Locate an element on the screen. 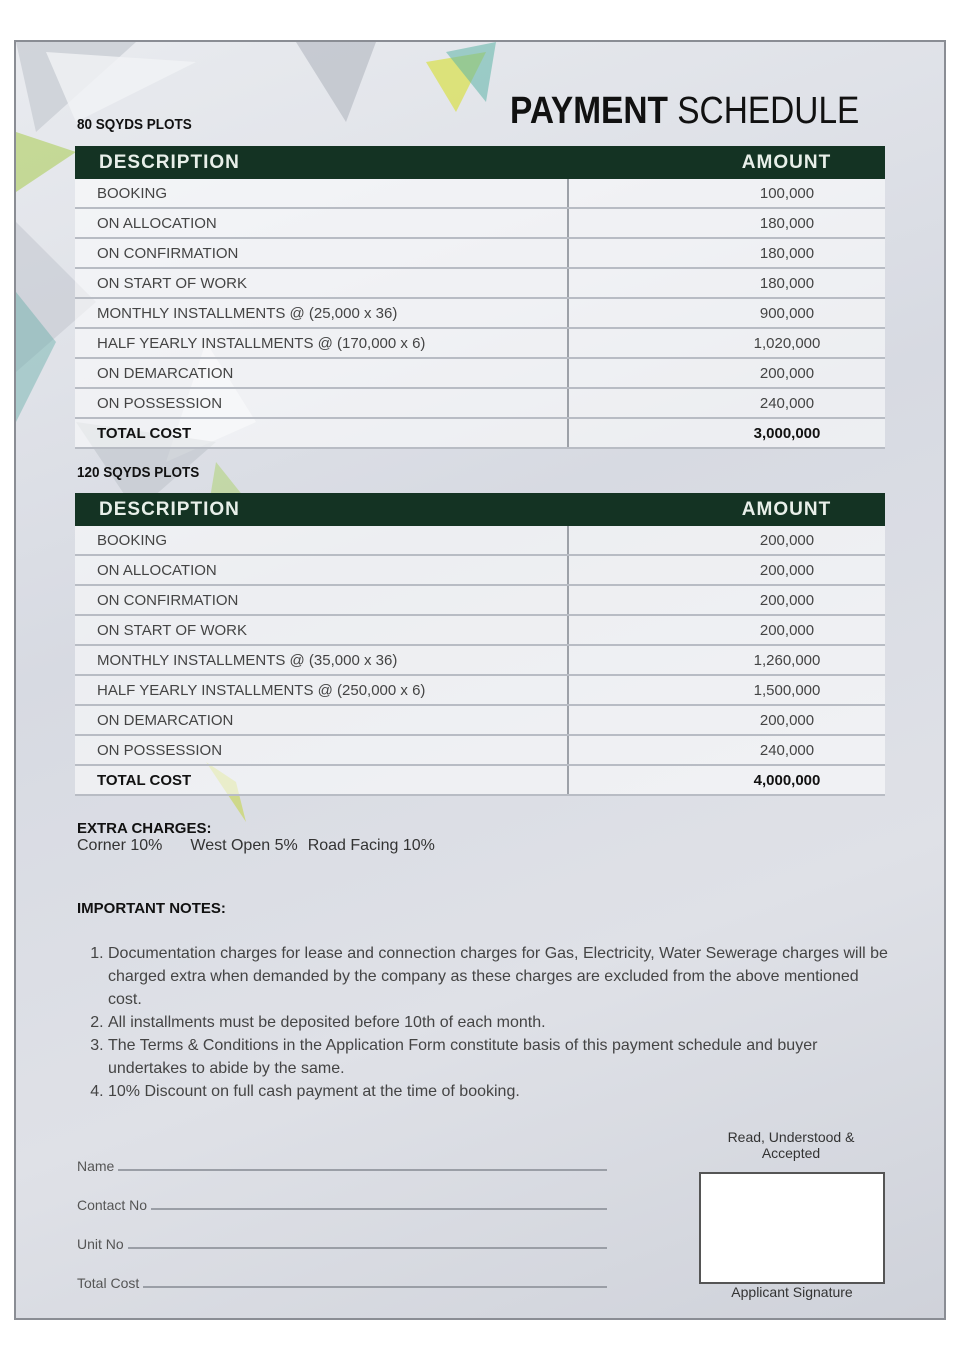 This screenshot has width=960, height=1359. page-title: PAYMENT SCHEDULE is located at coordinates (685, 111).